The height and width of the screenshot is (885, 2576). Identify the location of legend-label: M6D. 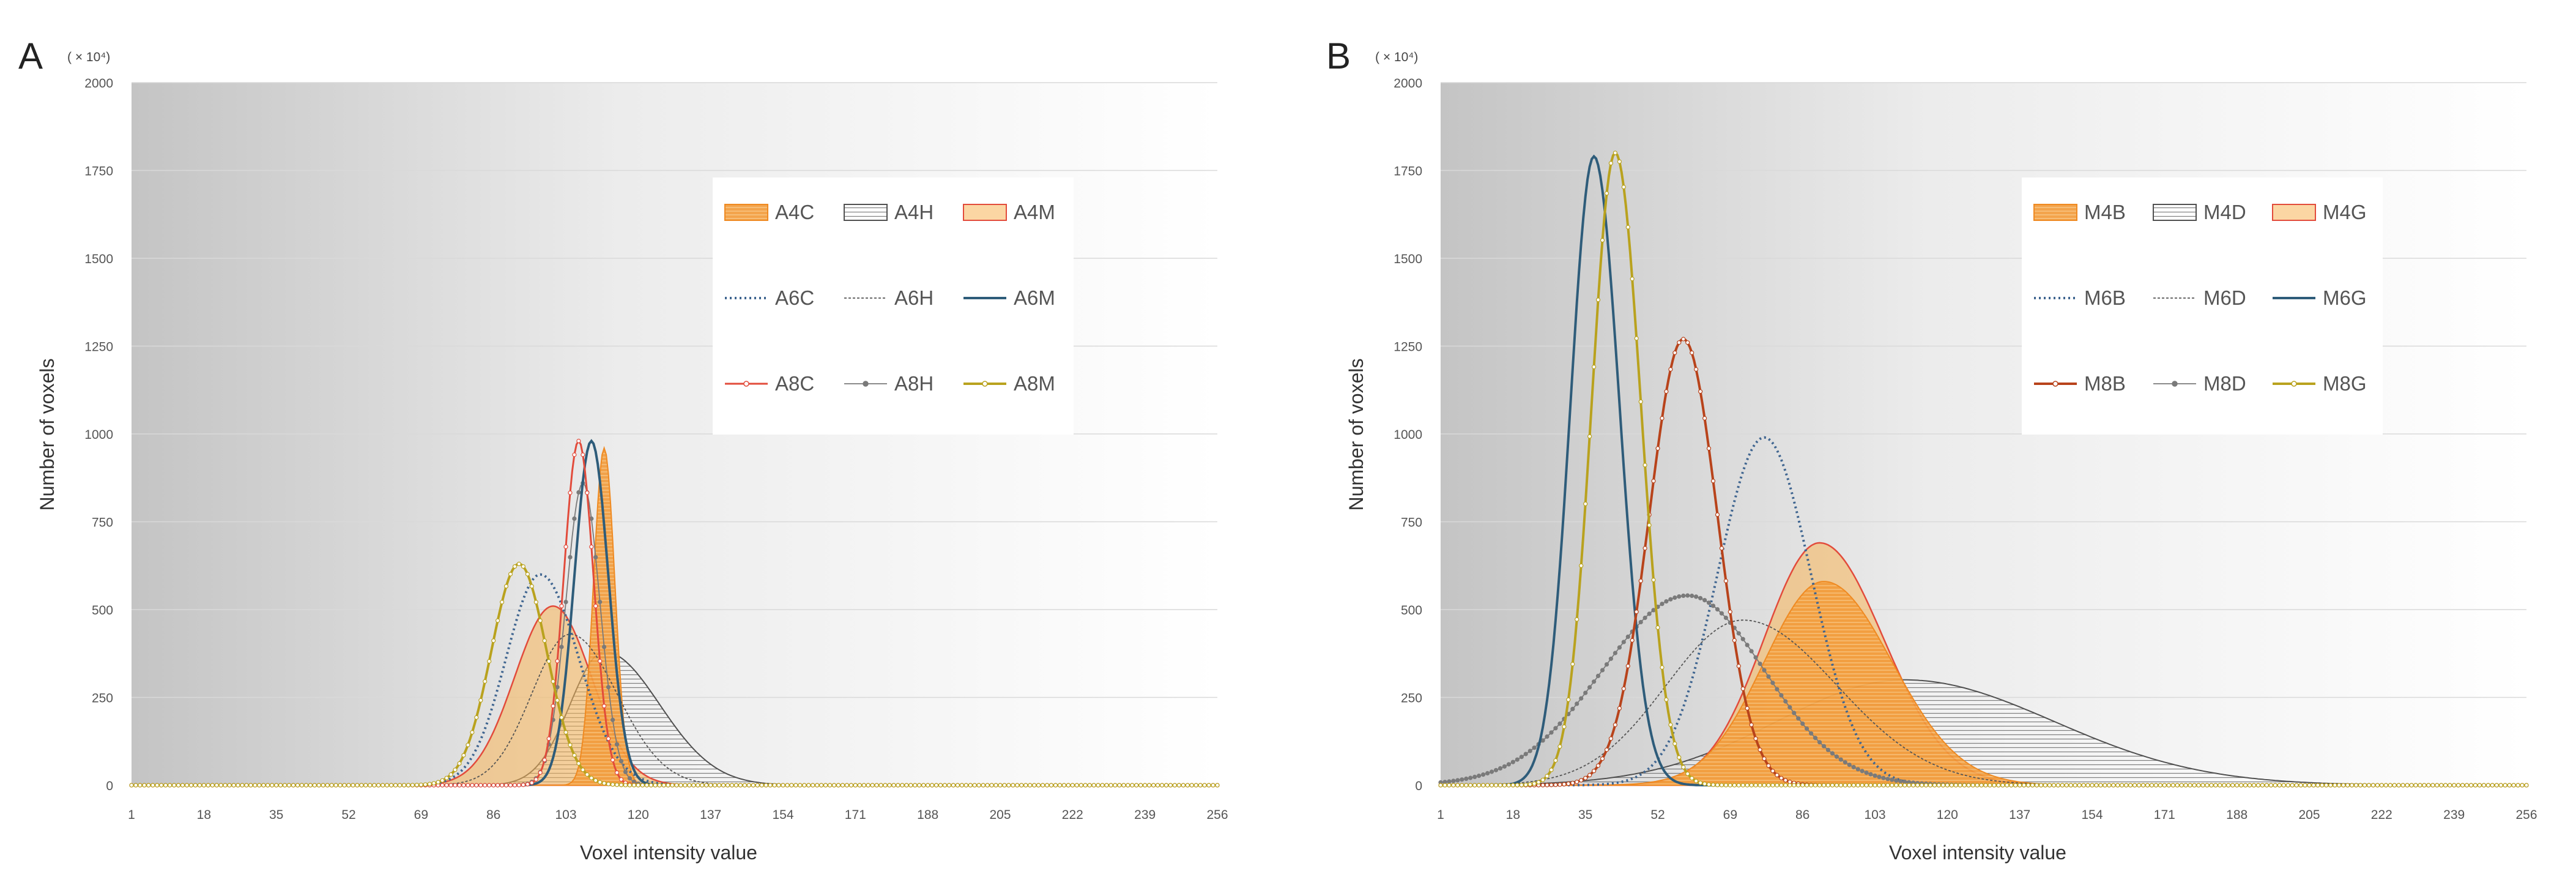
(2224, 297).